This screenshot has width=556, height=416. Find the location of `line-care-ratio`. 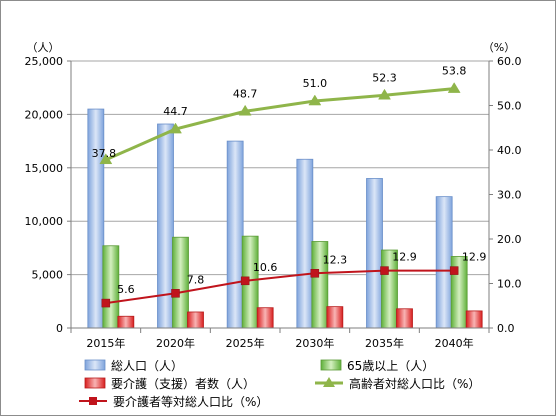

line-care-ratio is located at coordinates (280, 287).